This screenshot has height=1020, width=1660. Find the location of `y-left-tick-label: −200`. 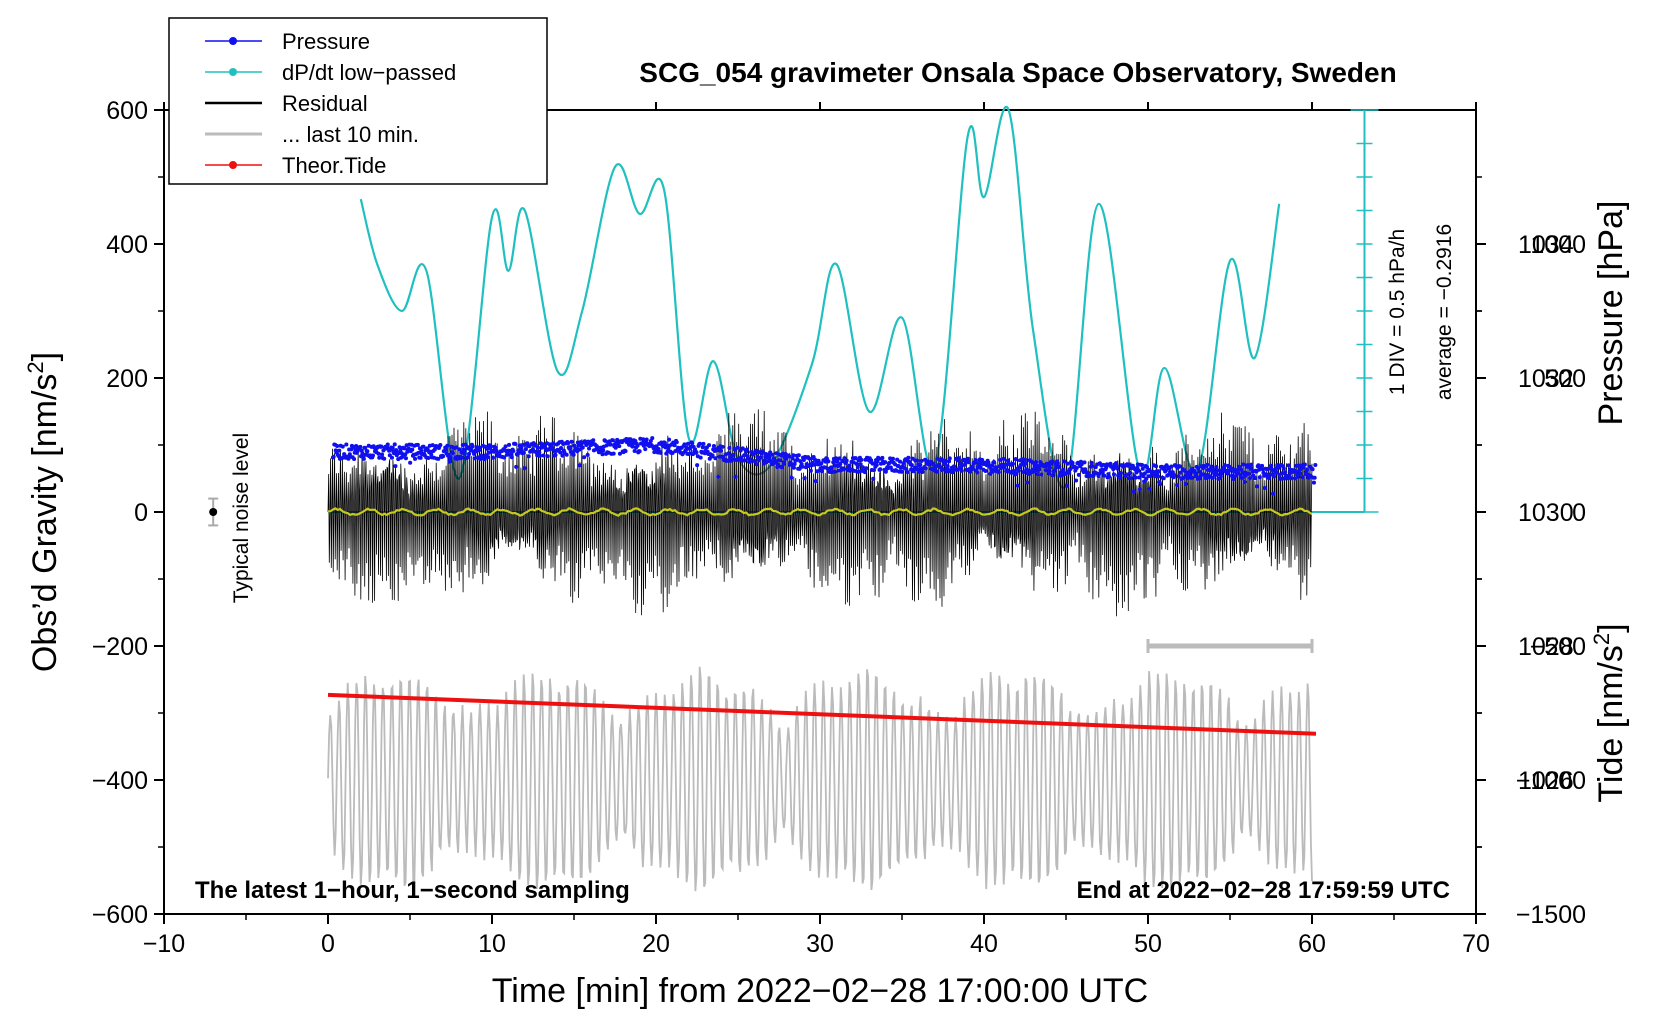

y-left-tick-label: −200 is located at coordinates (120, 647).